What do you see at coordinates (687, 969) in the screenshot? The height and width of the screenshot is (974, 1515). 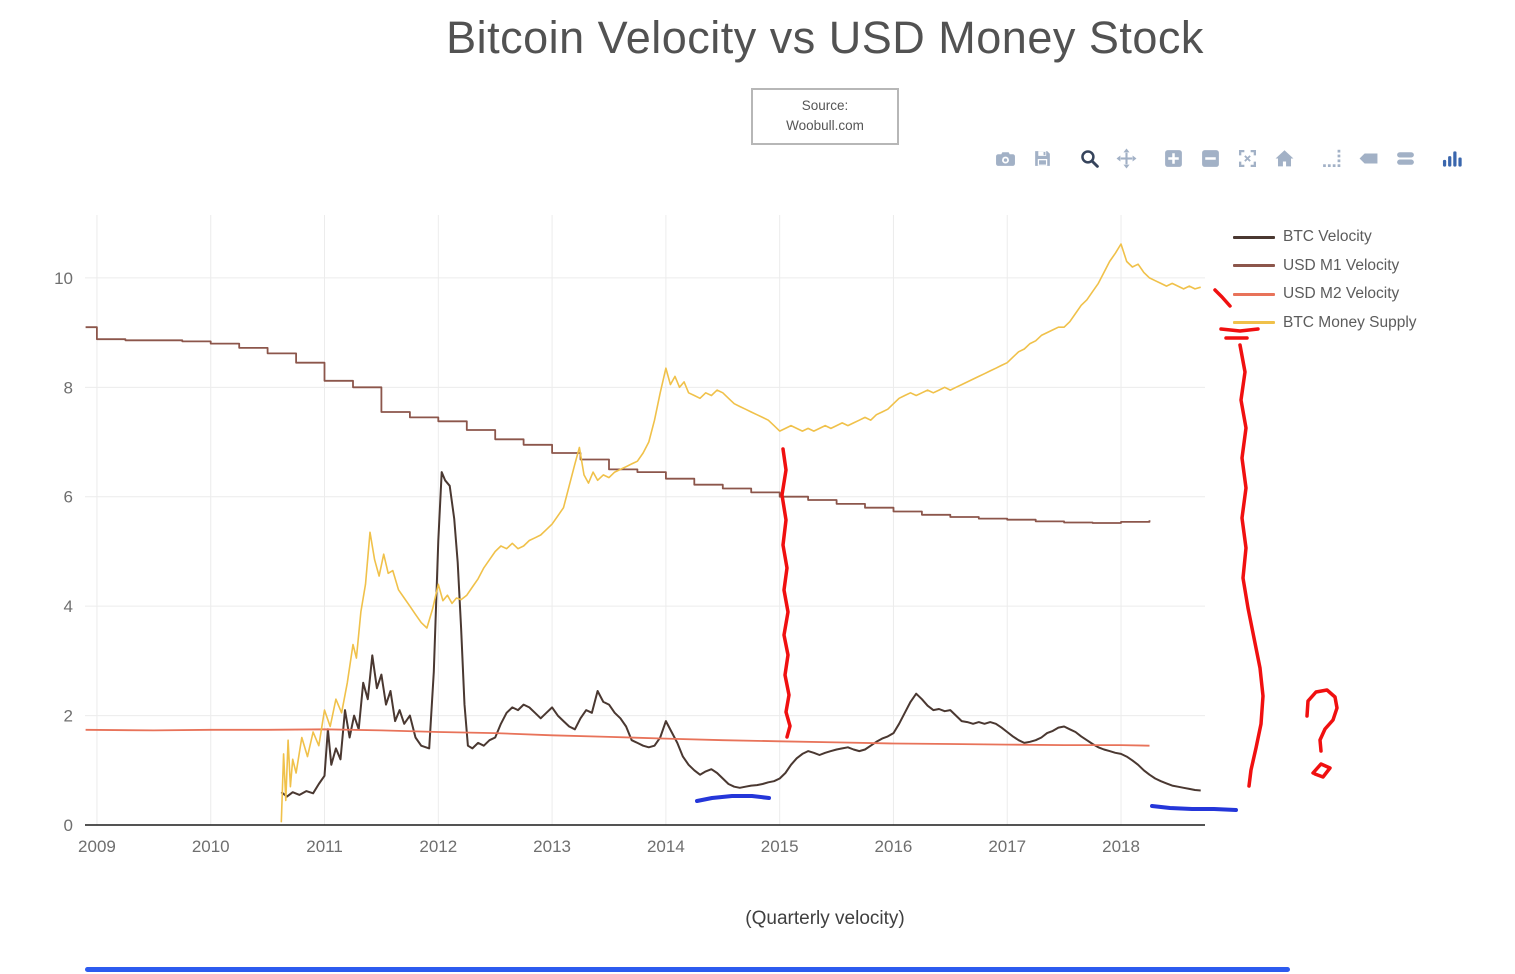 I see `bottom-blue-line` at bounding box center [687, 969].